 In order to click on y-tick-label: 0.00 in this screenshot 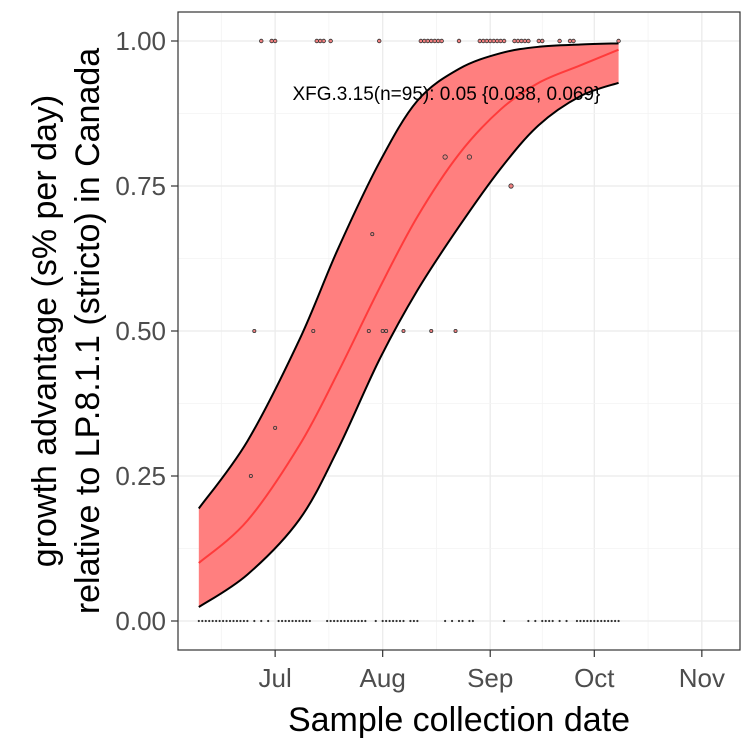, I will do `click(140, 621)`.